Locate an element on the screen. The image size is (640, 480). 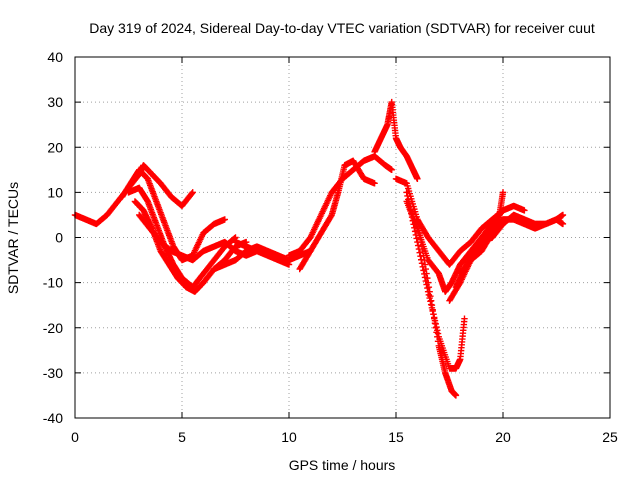
y-axis-title: SDTVAR / TECUs is located at coordinates (13, 238).